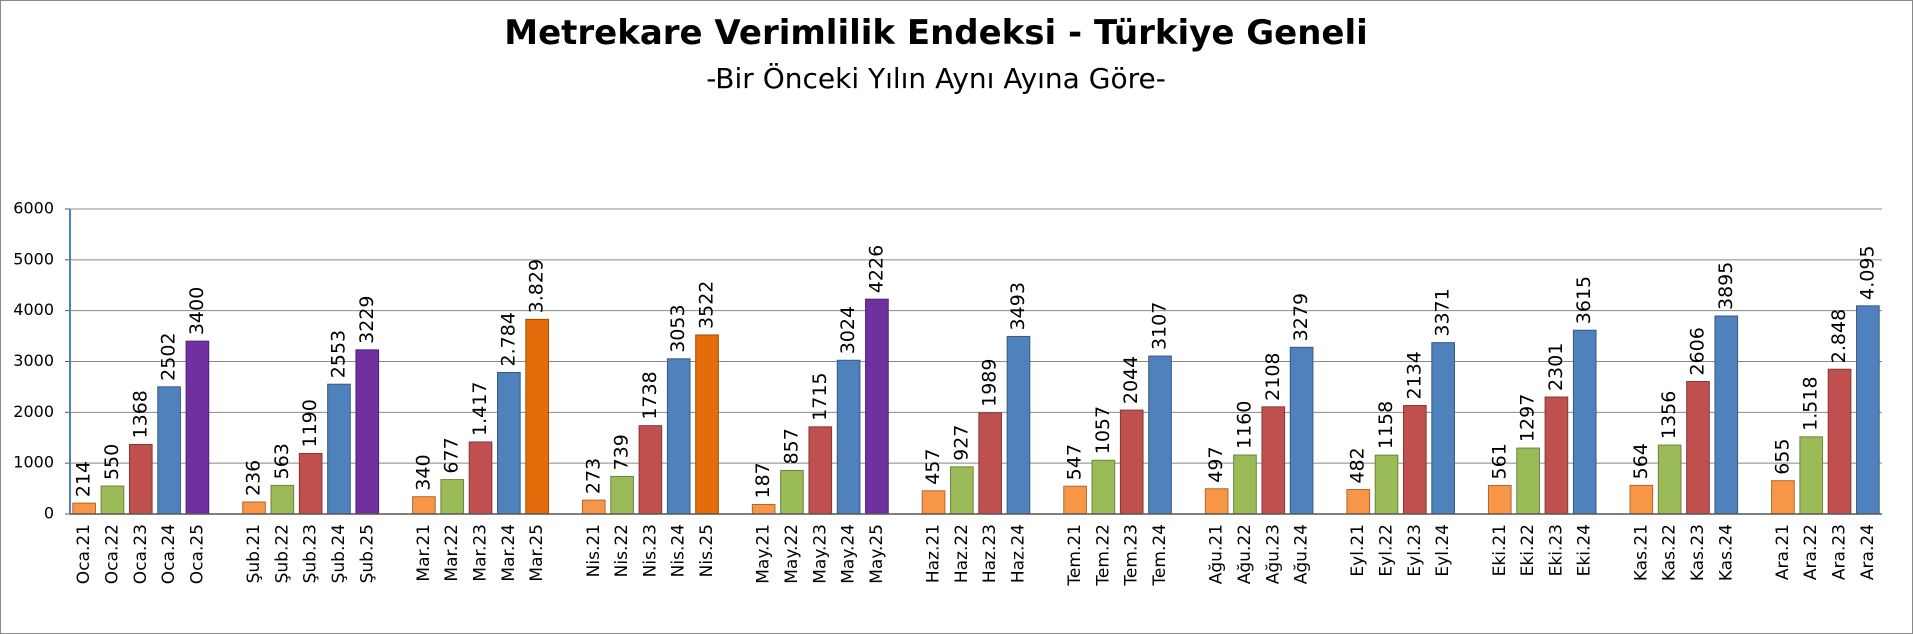  What do you see at coordinates (707, 550) in the screenshot?
I see `x-tick-label: Nis.25` at bounding box center [707, 550].